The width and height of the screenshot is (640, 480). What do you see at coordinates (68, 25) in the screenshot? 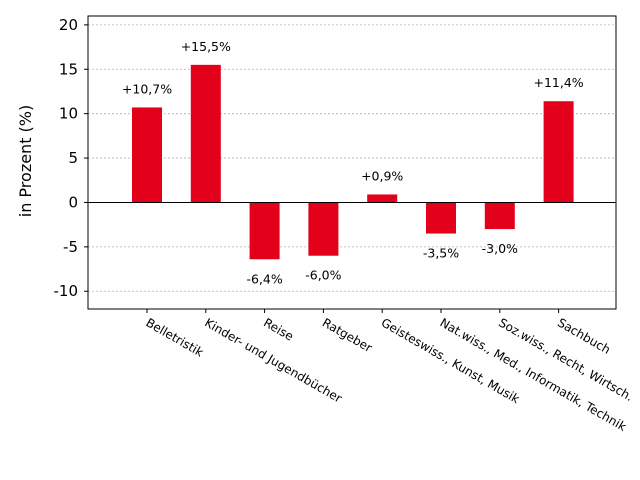
I see `y-tick-label: 20` at bounding box center [68, 25].